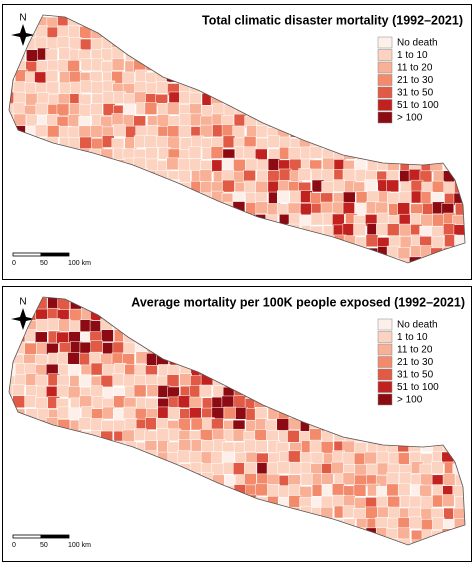 This screenshot has height=565, width=474. What do you see at coordinates (385, 92) in the screenshot?
I see `legend-swatch` at bounding box center [385, 92].